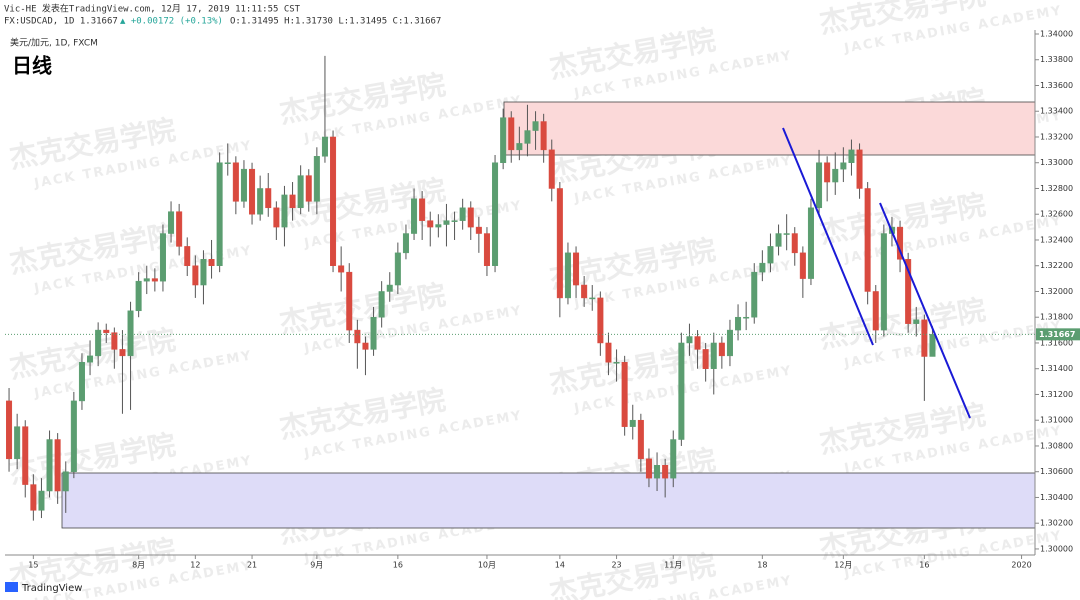 This screenshot has width=1080, height=600. What do you see at coordinates (560, 565) in the screenshot?
I see `x-tick-label: 14` at bounding box center [560, 565].